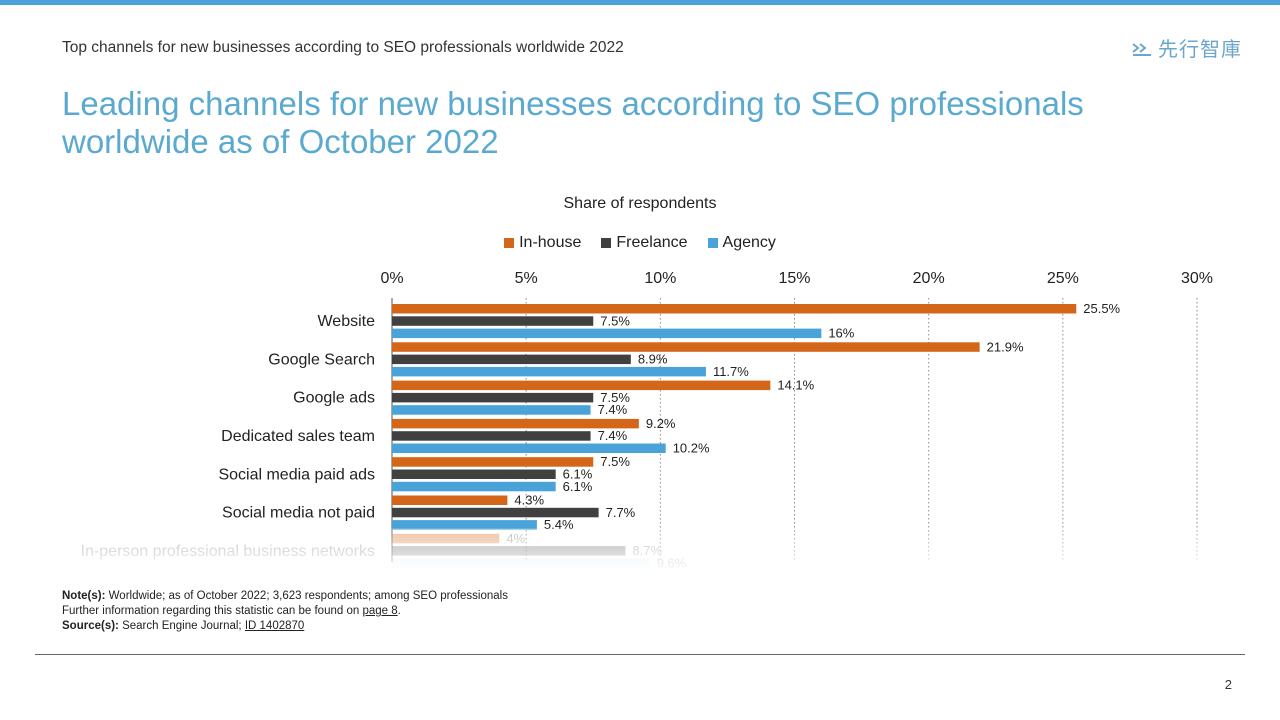 The image size is (1280, 720). I want to click on data-label-in-house: 4%, so click(515, 538).